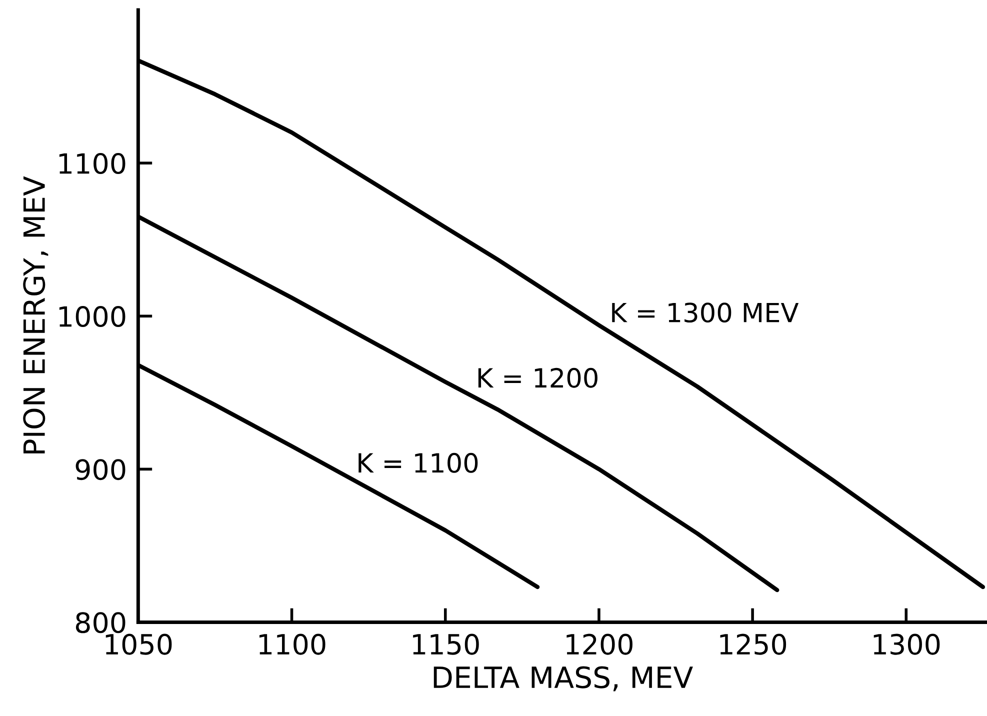  I want to click on y-tick-label: 1000, so click(92, 317).